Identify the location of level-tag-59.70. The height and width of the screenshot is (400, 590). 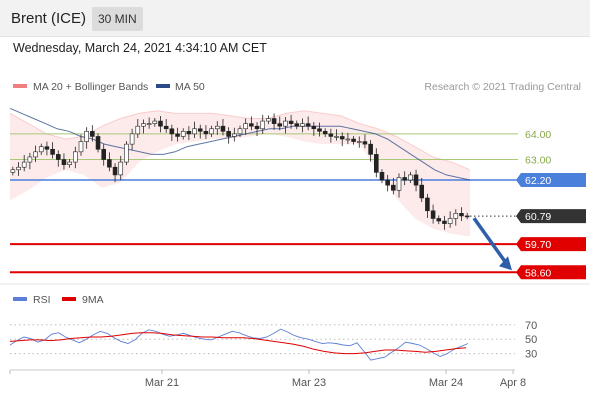
(551, 244).